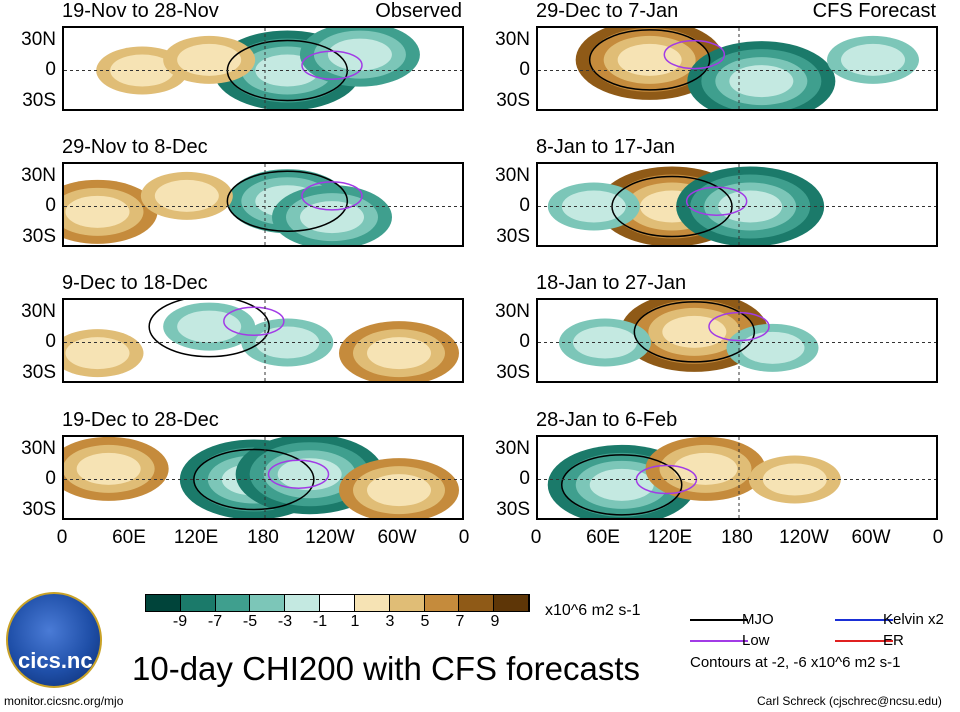 The image size is (960, 712). Describe the element at coordinates (495, 621) in the screenshot. I see `colorbar-tick-label: 9` at that location.